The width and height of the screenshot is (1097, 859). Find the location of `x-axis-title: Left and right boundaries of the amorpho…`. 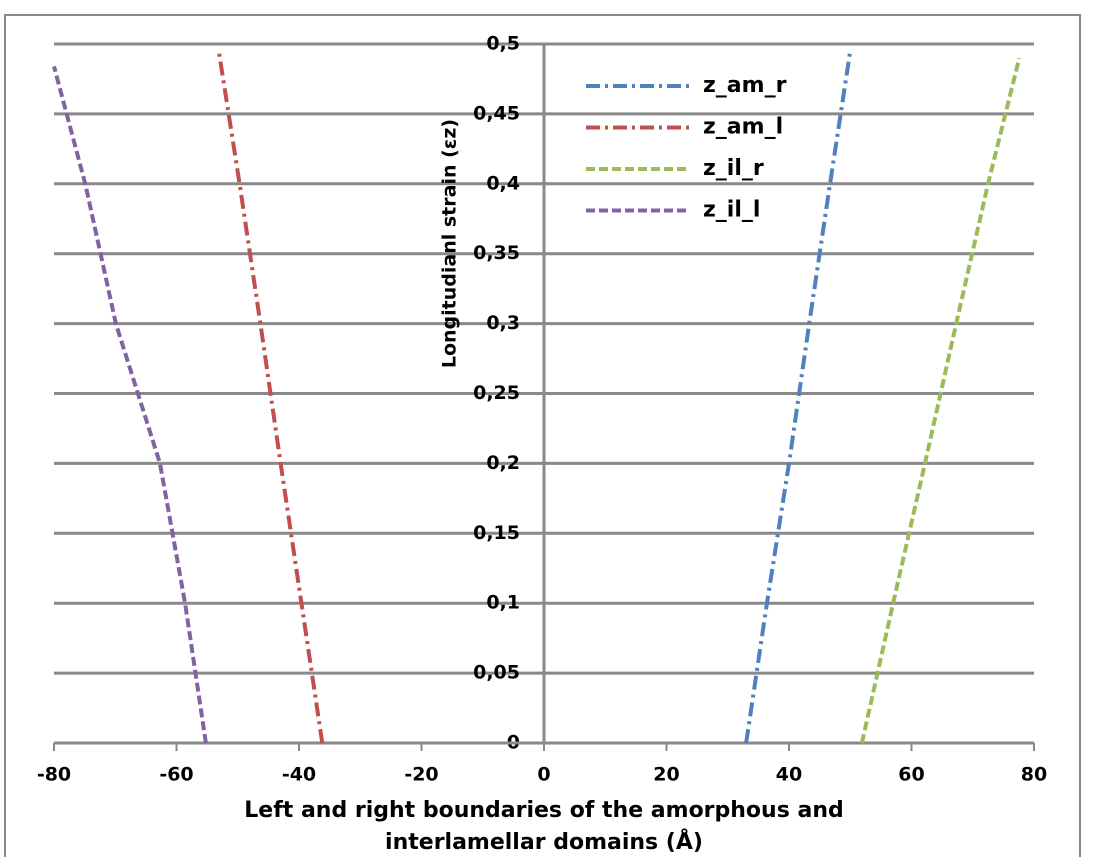

x-axis-title: Left and right boundaries of the amorpho… is located at coordinates (544, 826).